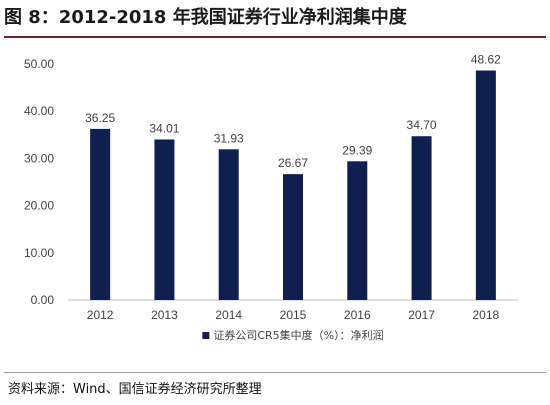 The height and width of the screenshot is (405, 550). What do you see at coordinates (39, 206) in the screenshot?
I see `y-tick-label: 20.00` at bounding box center [39, 206].